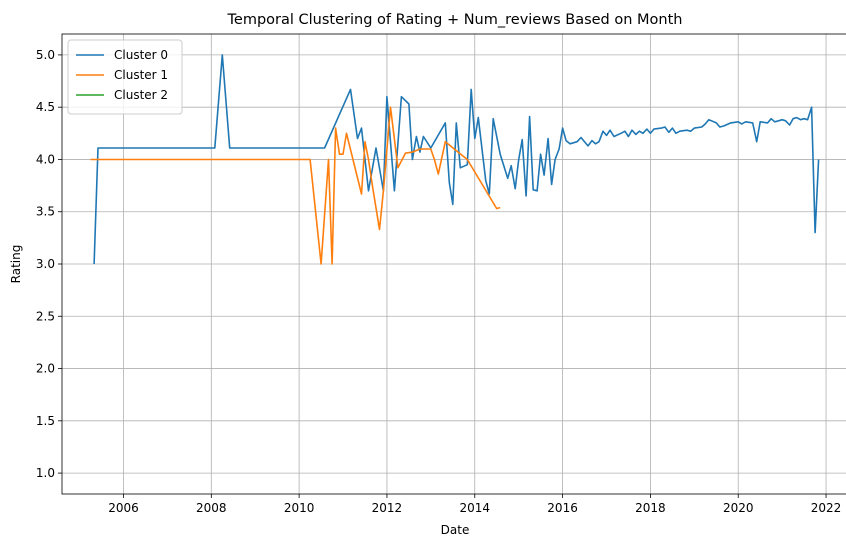 This screenshot has height=547, width=846. What do you see at coordinates (123, 508) in the screenshot?
I see `x-tick-label: 2006` at bounding box center [123, 508].